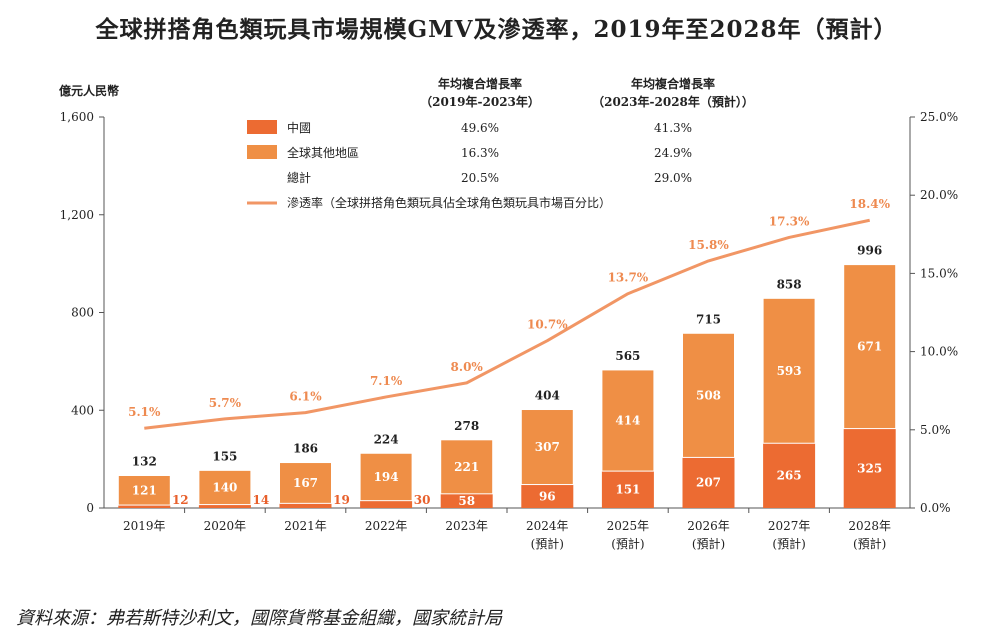 The width and height of the screenshot is (993, 640). What do you see at coordinates (480, 153) in the screenshot?
I see `legend-cagr1-other: 16.3%` at bounding box center [480, 153].